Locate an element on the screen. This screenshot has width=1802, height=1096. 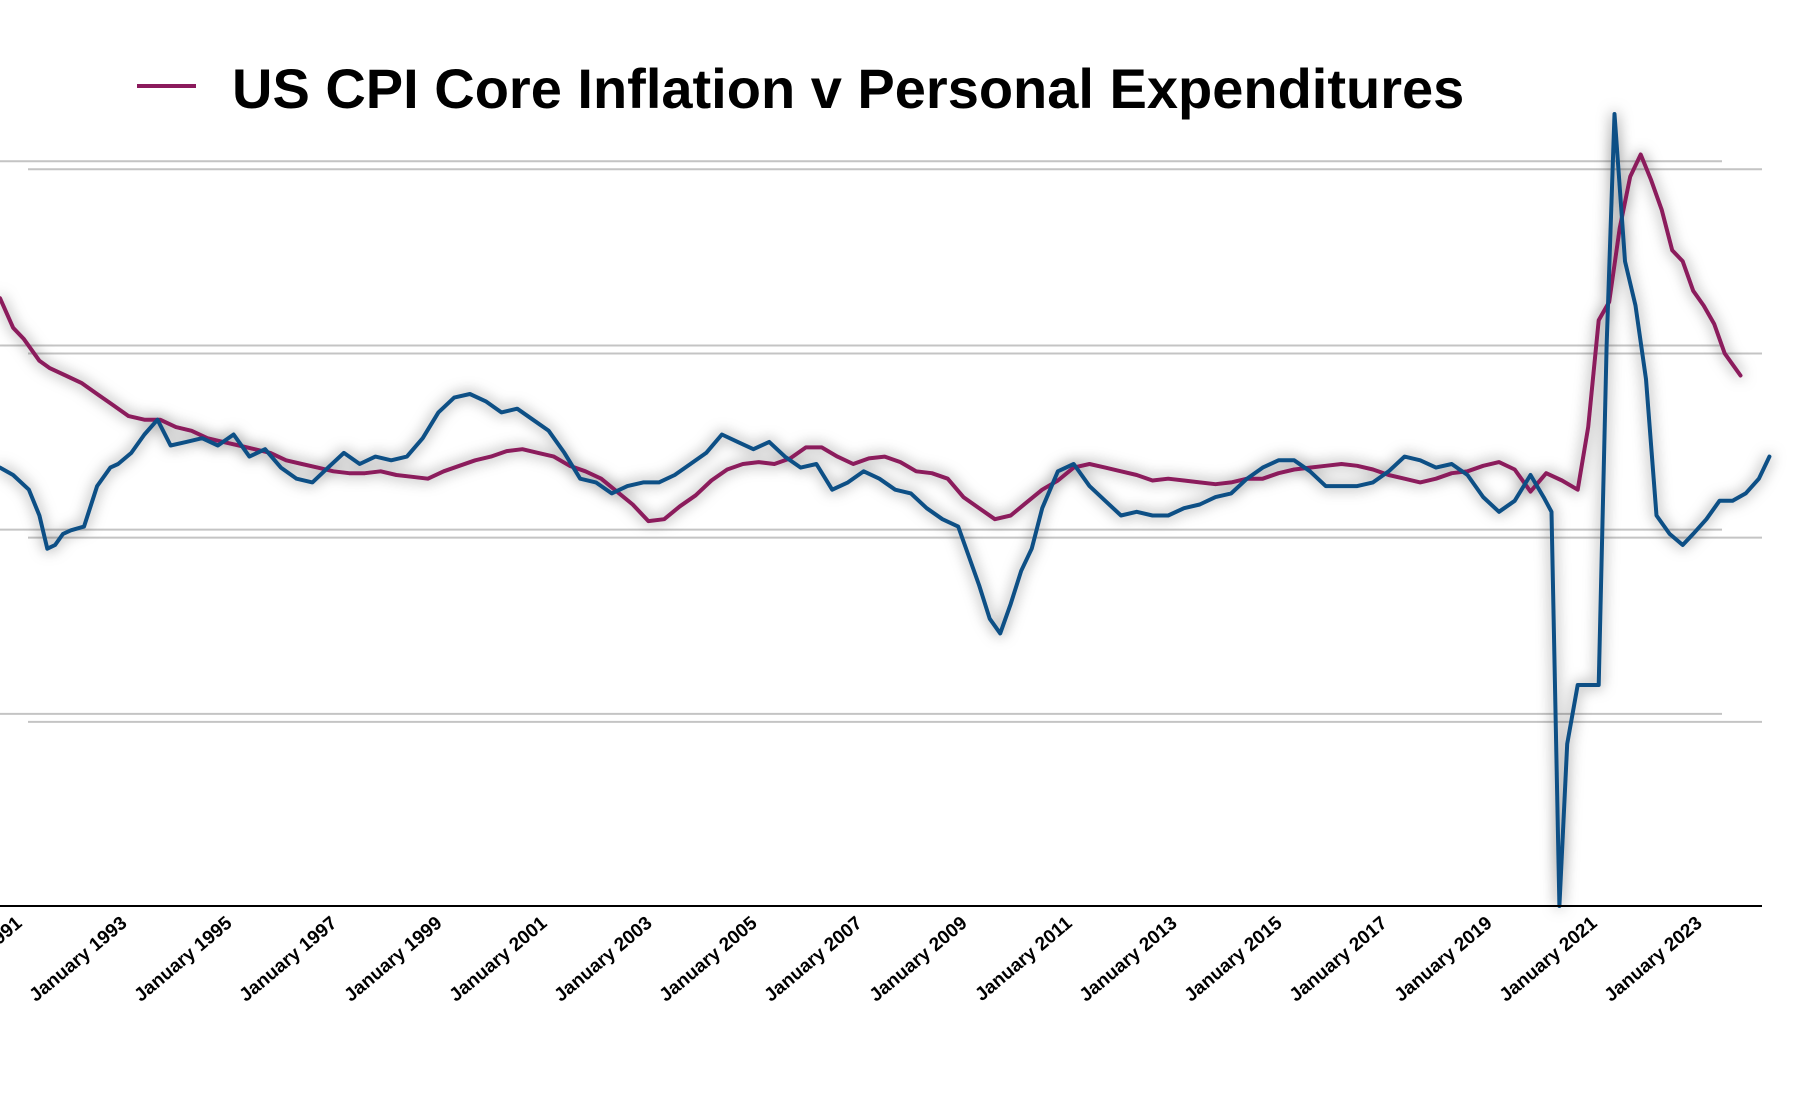
x-tick-label: January 2013 is located at coordinates (1129, 959).